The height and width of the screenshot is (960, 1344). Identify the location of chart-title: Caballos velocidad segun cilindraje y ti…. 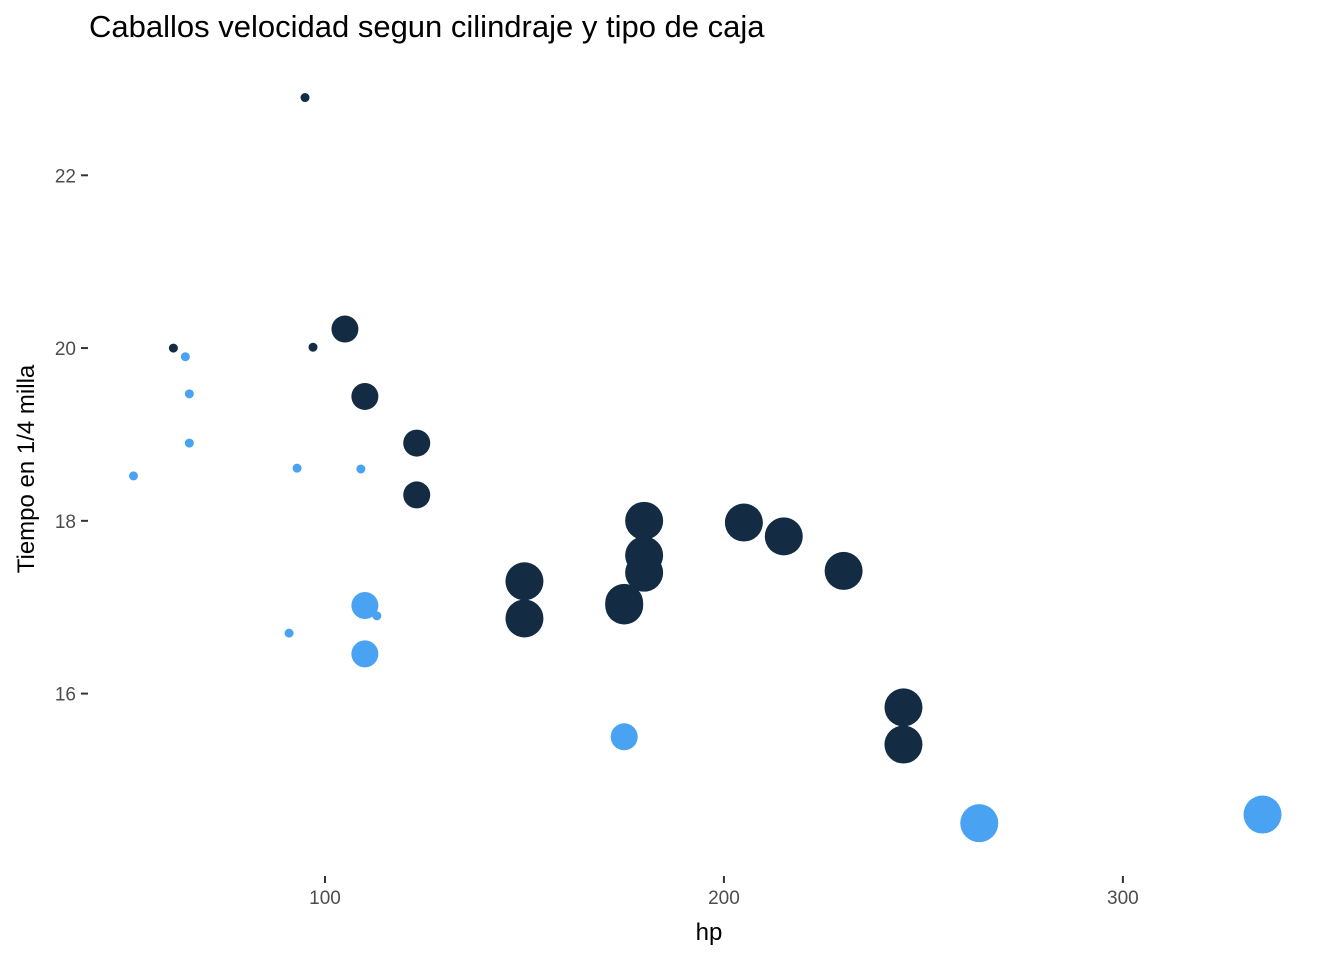
(427, 26).